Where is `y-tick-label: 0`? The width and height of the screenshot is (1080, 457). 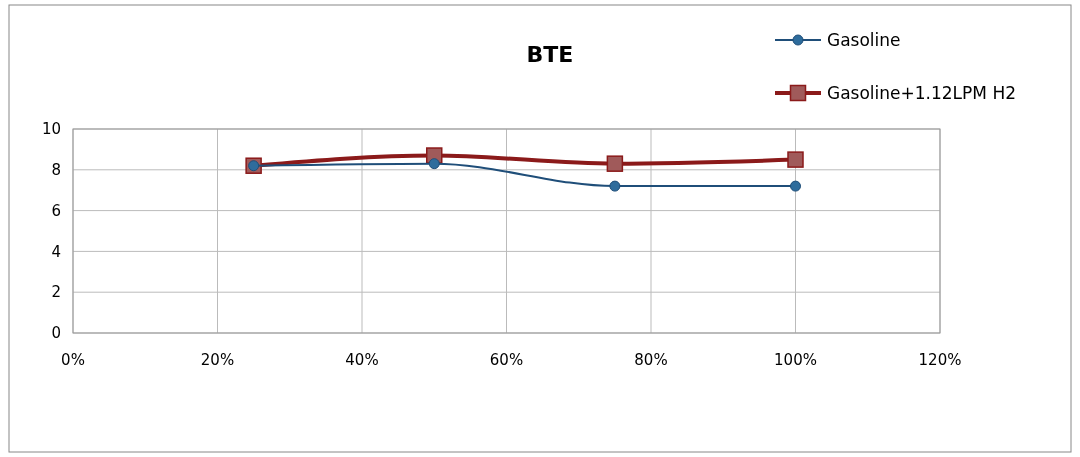 y-tick-label: 0 is located at coordinates (56, 333).